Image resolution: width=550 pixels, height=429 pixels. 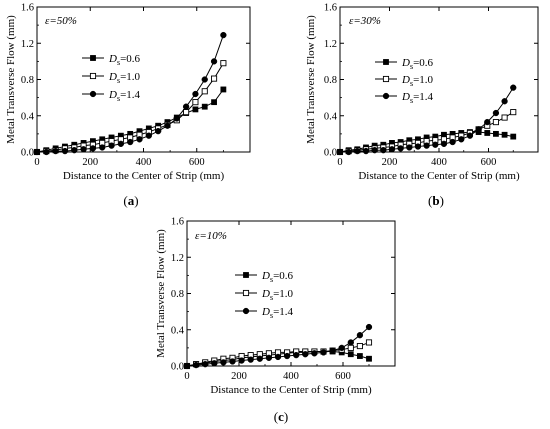 I want to click on panel-caption: (c), so click(x=281, y=416).